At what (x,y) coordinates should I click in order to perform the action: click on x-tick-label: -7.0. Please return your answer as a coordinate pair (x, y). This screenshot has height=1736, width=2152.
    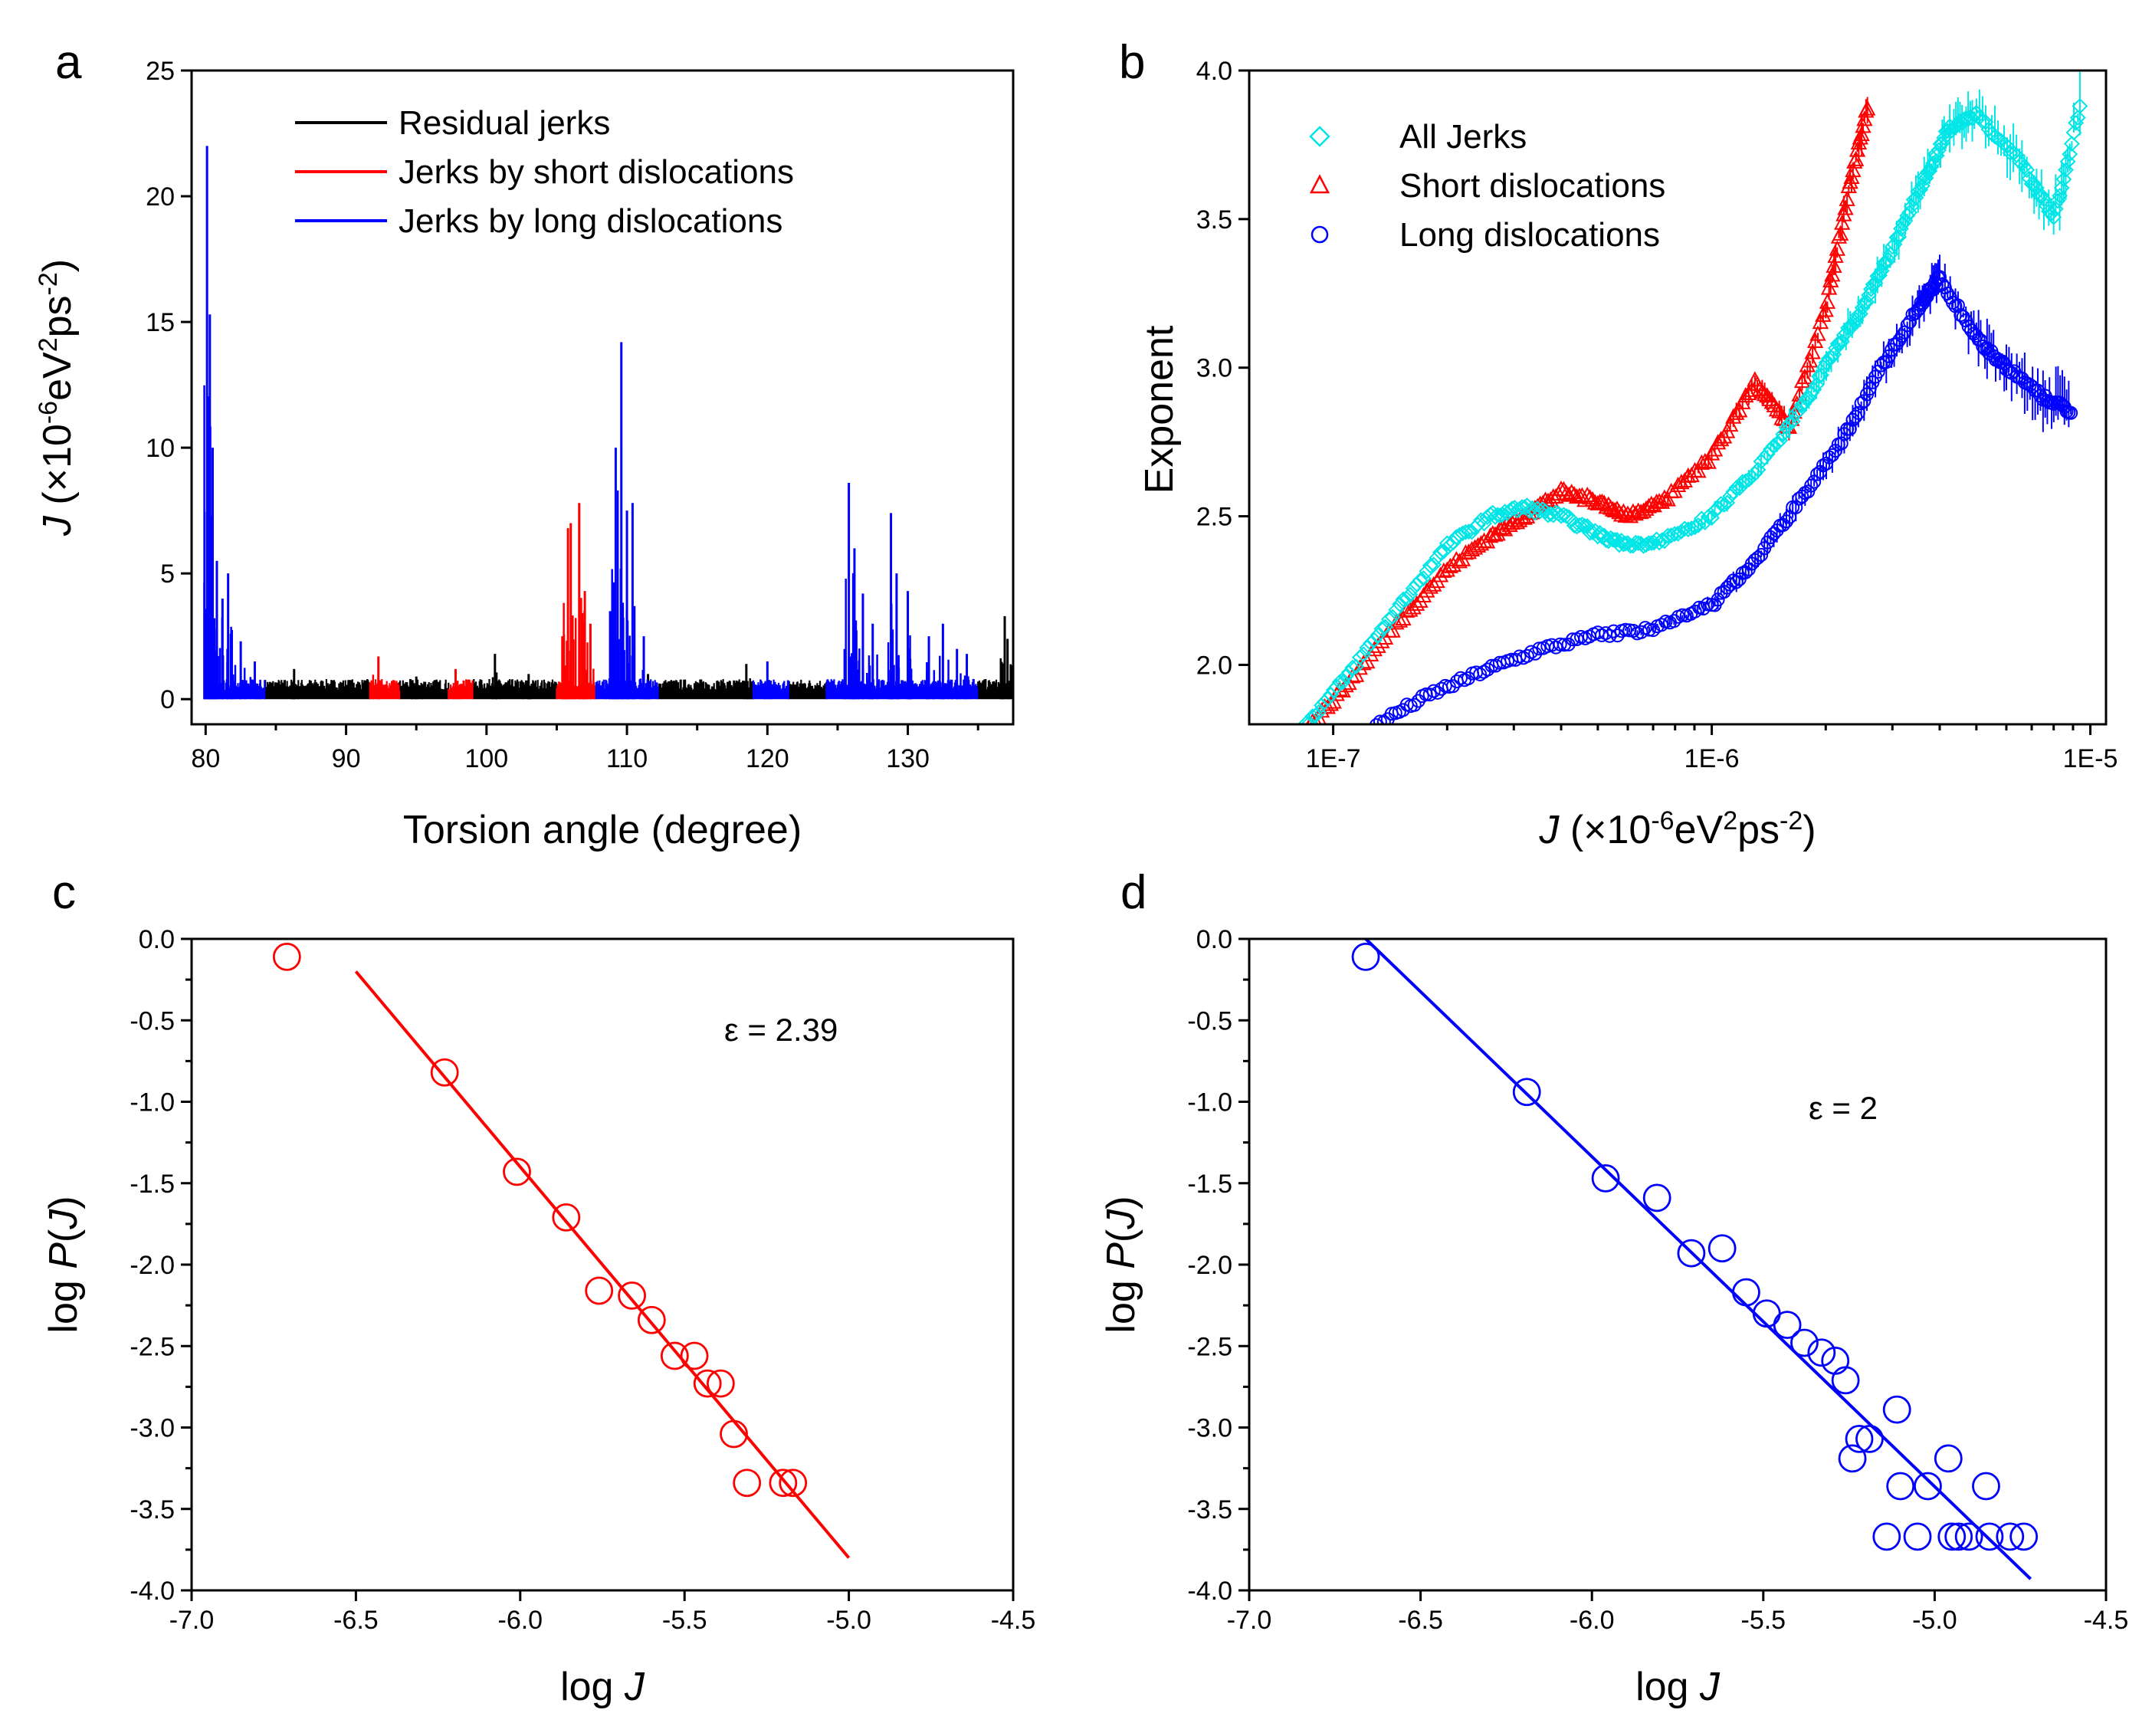
    Looking at the image, I should click on (1249, 1620).